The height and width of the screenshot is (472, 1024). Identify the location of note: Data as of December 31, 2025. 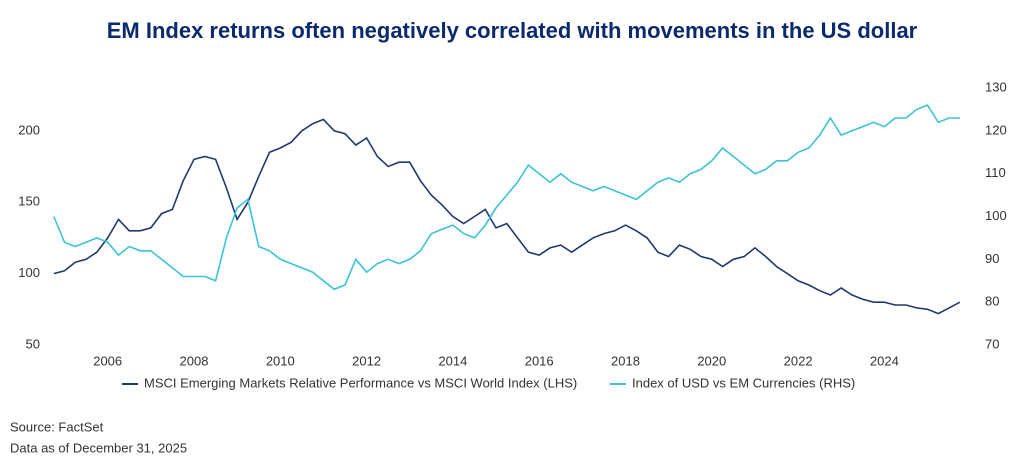
(98, 447).